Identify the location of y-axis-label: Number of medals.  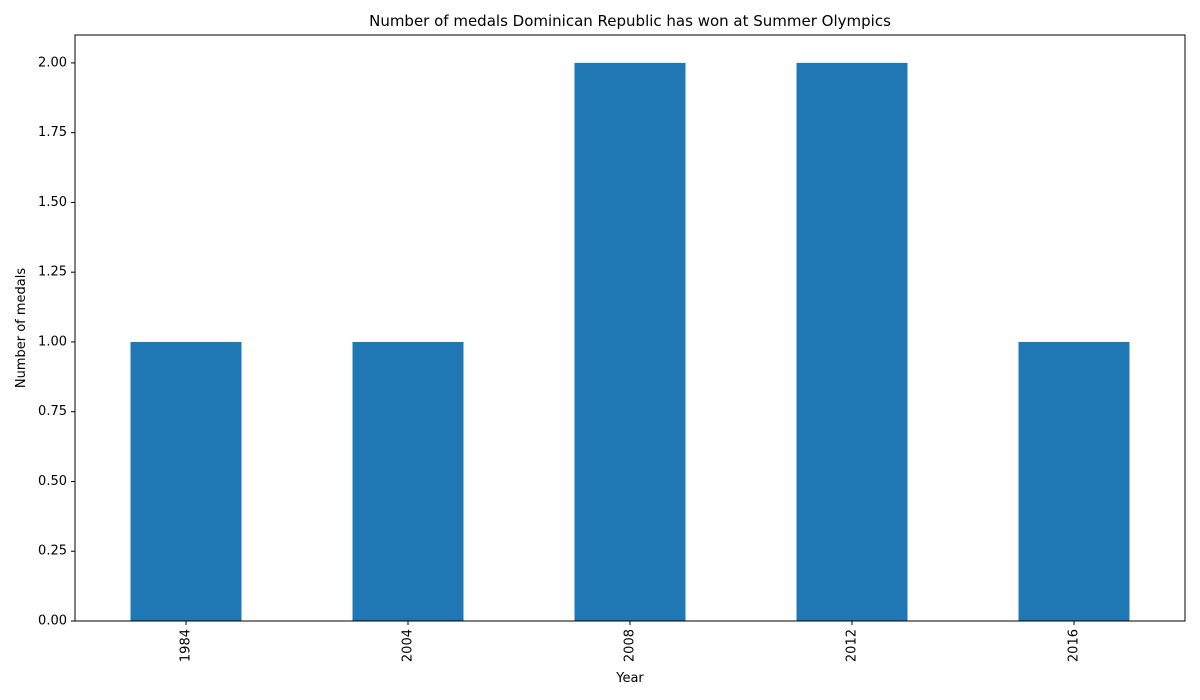
(21, 328).